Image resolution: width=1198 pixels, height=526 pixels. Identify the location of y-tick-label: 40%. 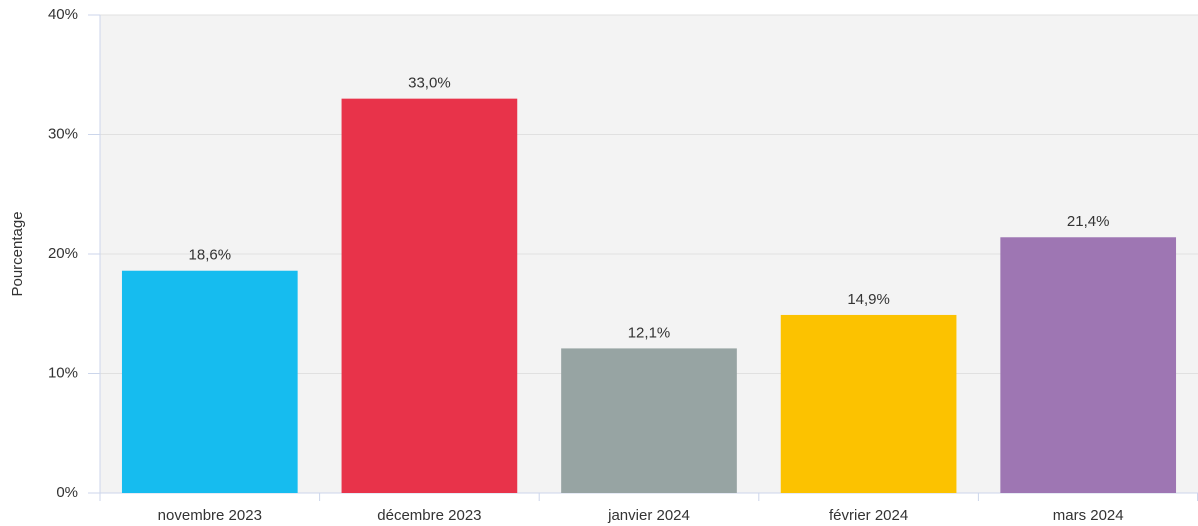
(63, 14).